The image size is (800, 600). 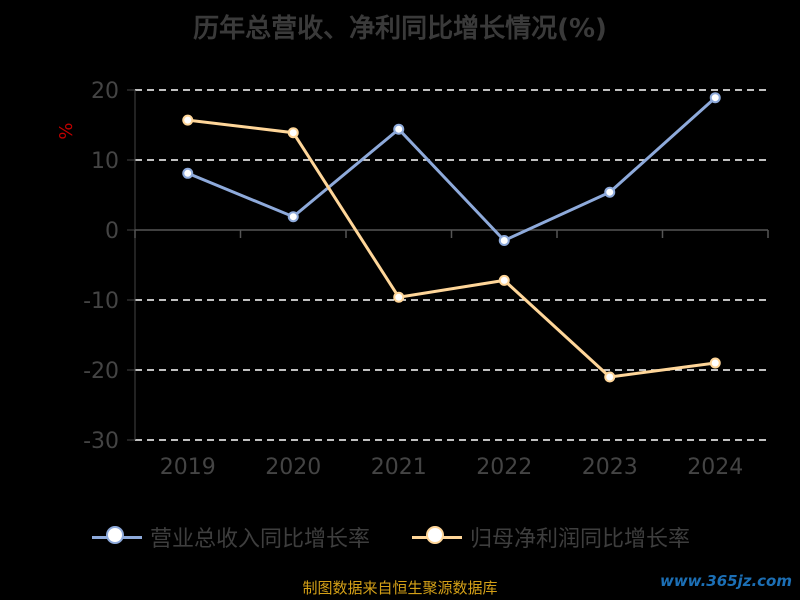 I want to click on legend-profit-swatch, so click(x=437, y=534).